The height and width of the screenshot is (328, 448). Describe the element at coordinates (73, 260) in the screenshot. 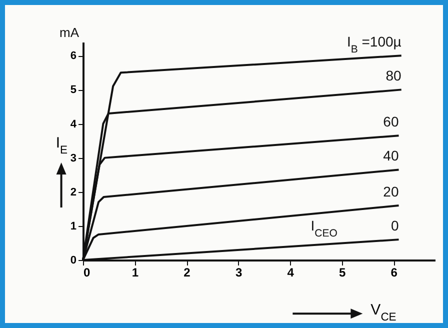

I see `y-tick-label: 0` at that location.